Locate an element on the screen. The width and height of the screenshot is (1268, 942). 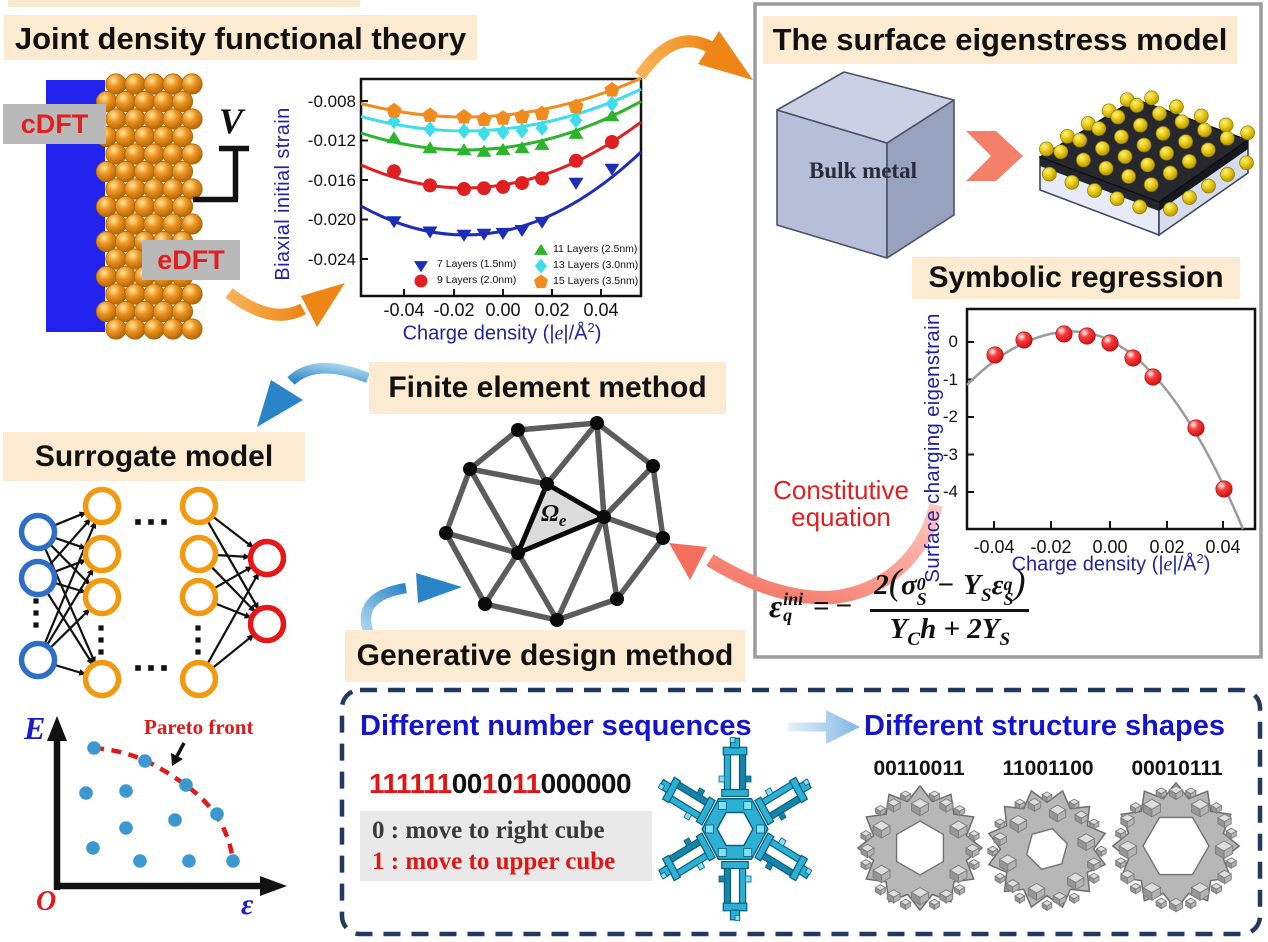
svg-text: Bulk metal is located at coordinates (863, 170).